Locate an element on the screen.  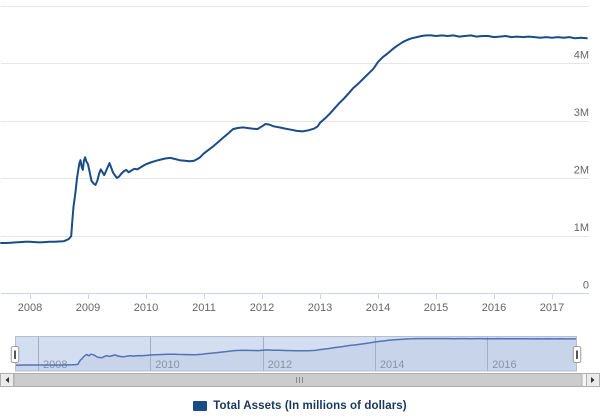
x-tick-label: 2015 is located at coordinates (436, 308).